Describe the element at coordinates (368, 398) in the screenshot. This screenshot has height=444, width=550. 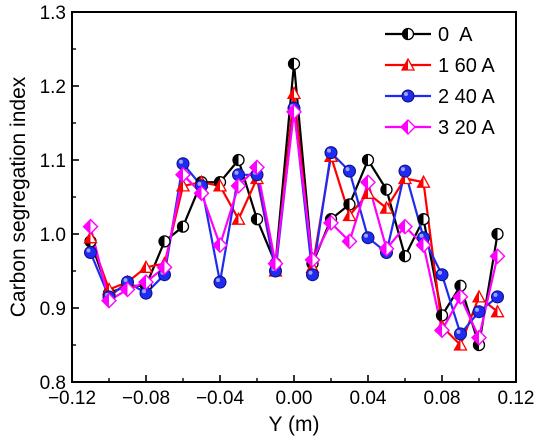
I see `x-tick-label: 0.04` at that location.